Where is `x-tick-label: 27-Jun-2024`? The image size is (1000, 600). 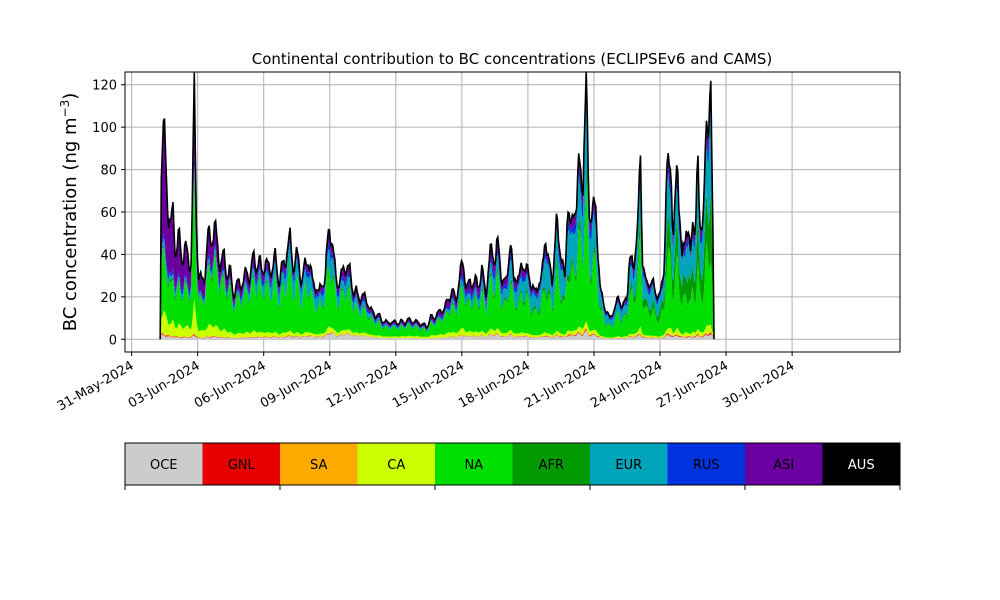
x-tick-label: 27-Jun-2024 is located at coordinates (692, 384).